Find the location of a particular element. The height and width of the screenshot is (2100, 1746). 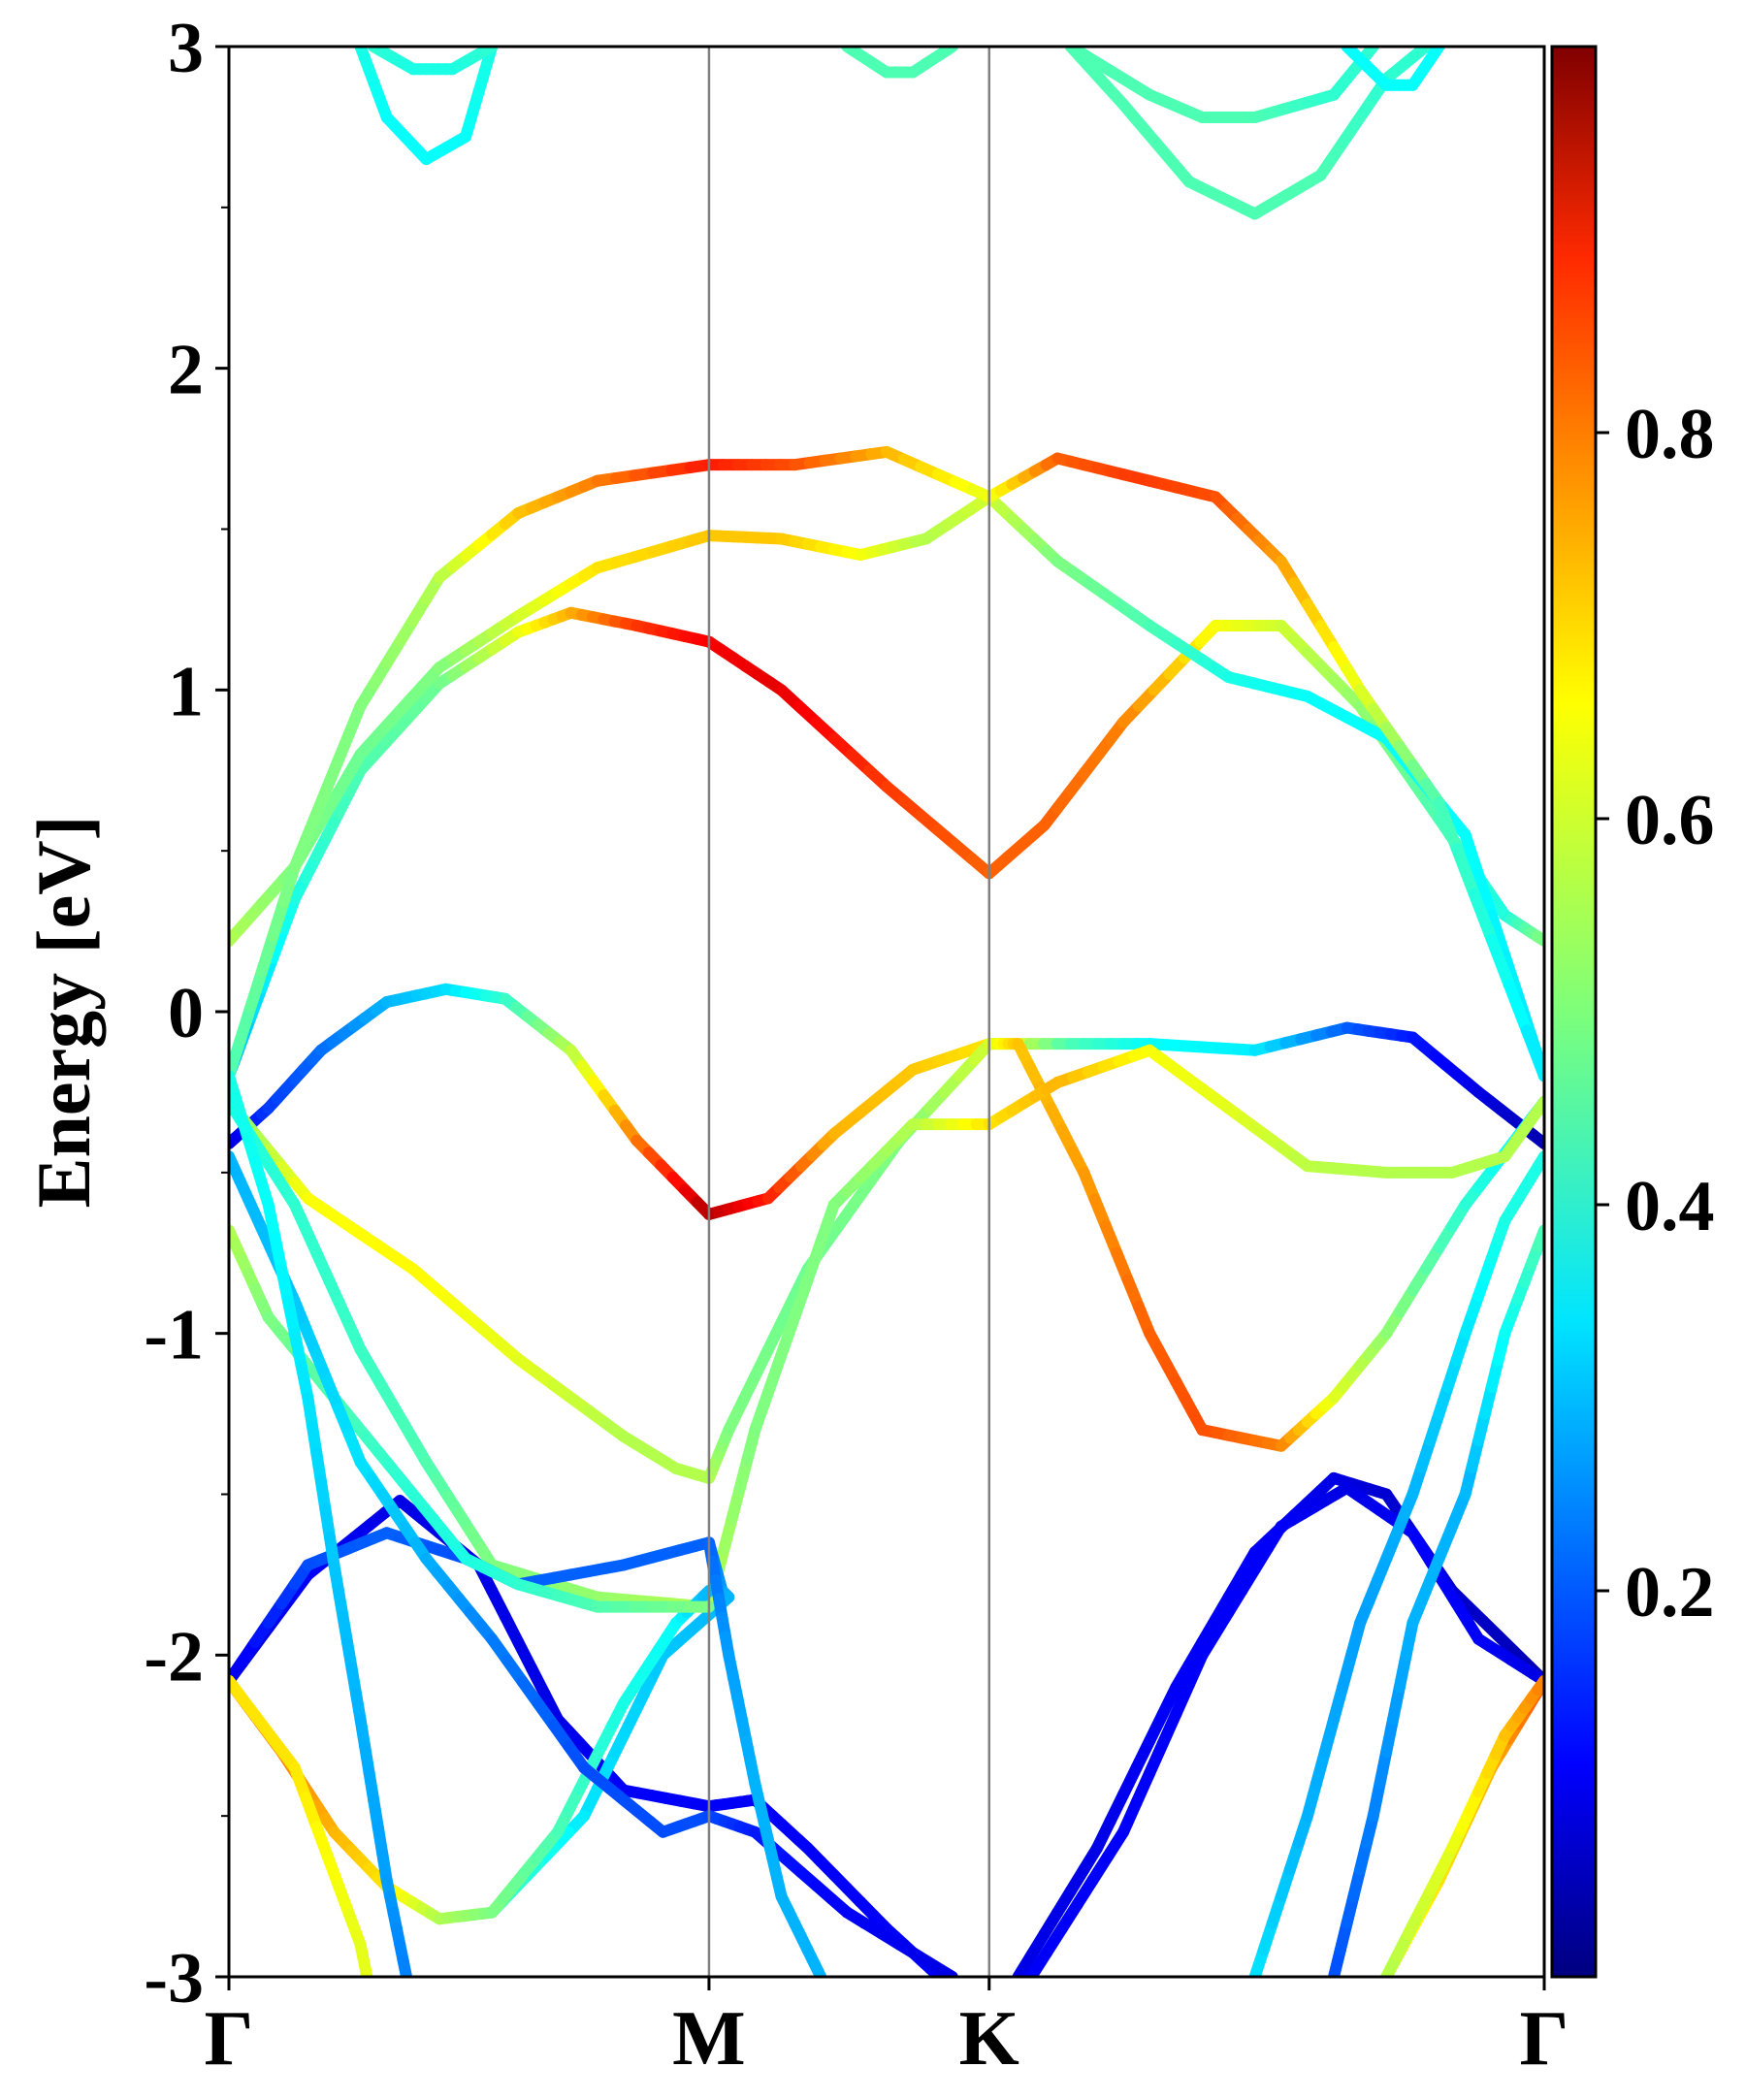

x-tick-label: K is located at coordinates (989, 2039).